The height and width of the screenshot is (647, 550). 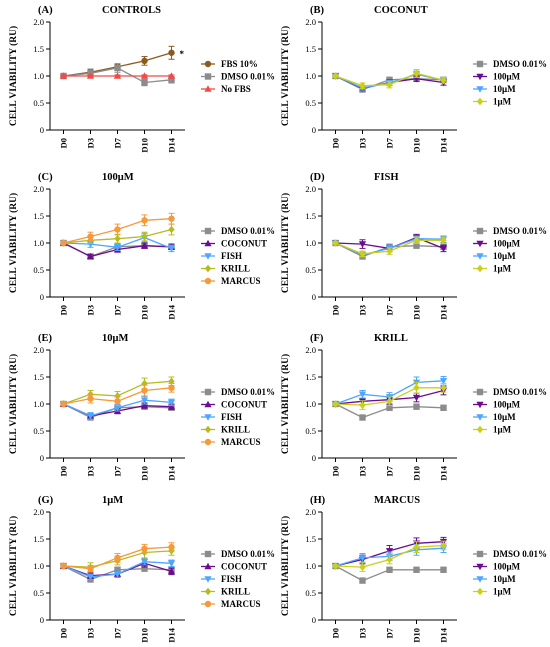 I want to click on legend-label: COCONUT, so click(x=244, y=405).